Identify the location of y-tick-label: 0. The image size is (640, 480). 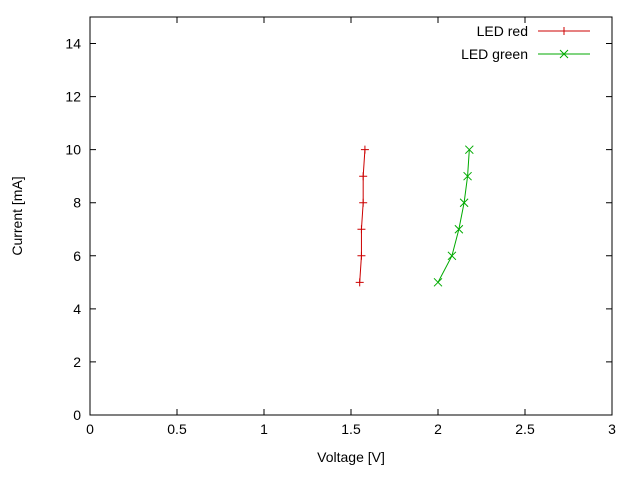
(77, 415).